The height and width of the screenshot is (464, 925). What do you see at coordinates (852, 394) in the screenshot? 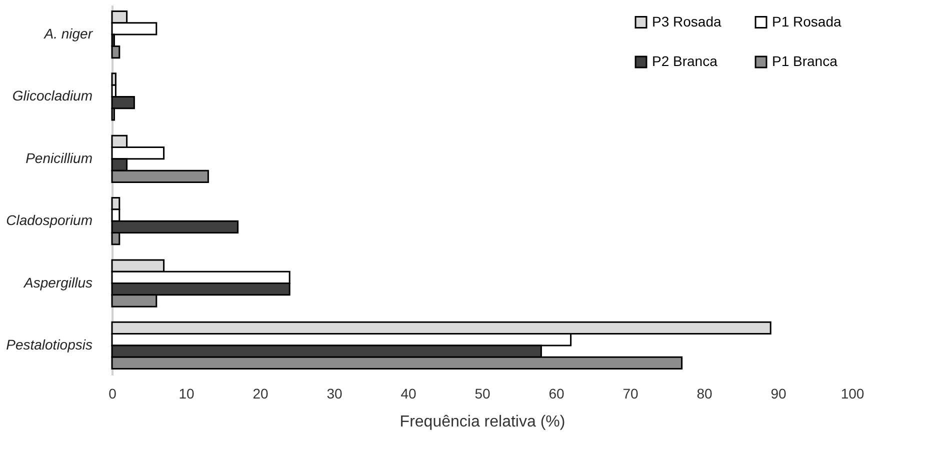
I see `x-tick-label: 100` at bounding box center [852, 394].